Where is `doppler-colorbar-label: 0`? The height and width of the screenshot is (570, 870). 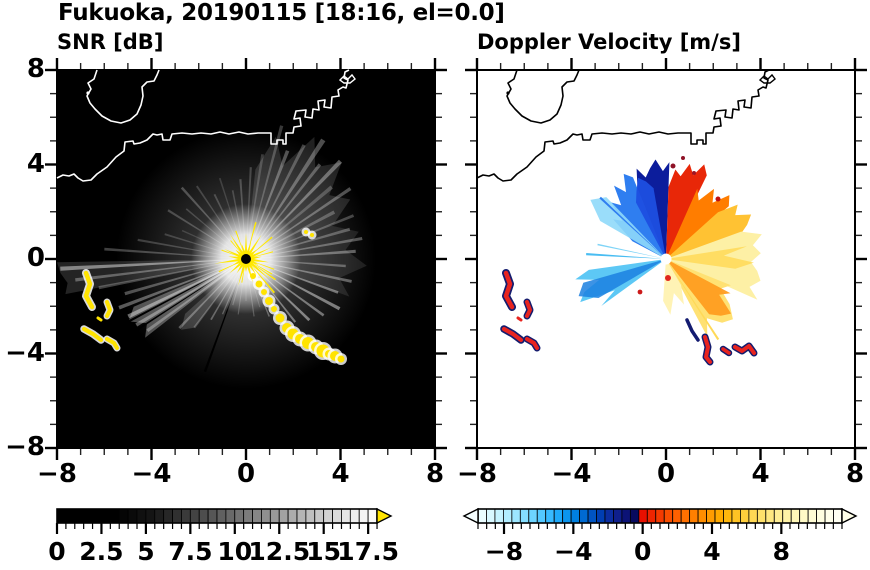 doppler-colorbar-label: 0 is located at coordinates (642, 551).